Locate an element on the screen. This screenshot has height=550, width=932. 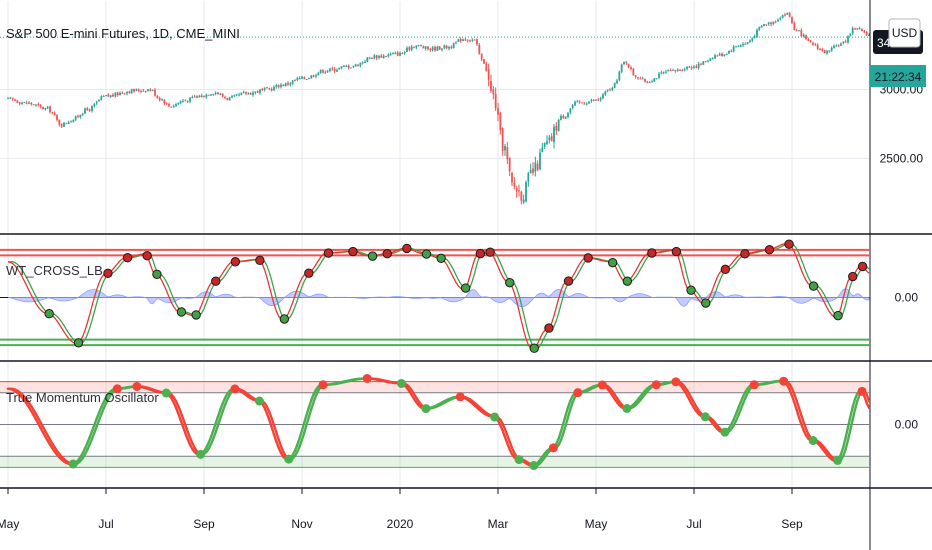
wt-bear-cross-dot is located at coordinates (235, 262).